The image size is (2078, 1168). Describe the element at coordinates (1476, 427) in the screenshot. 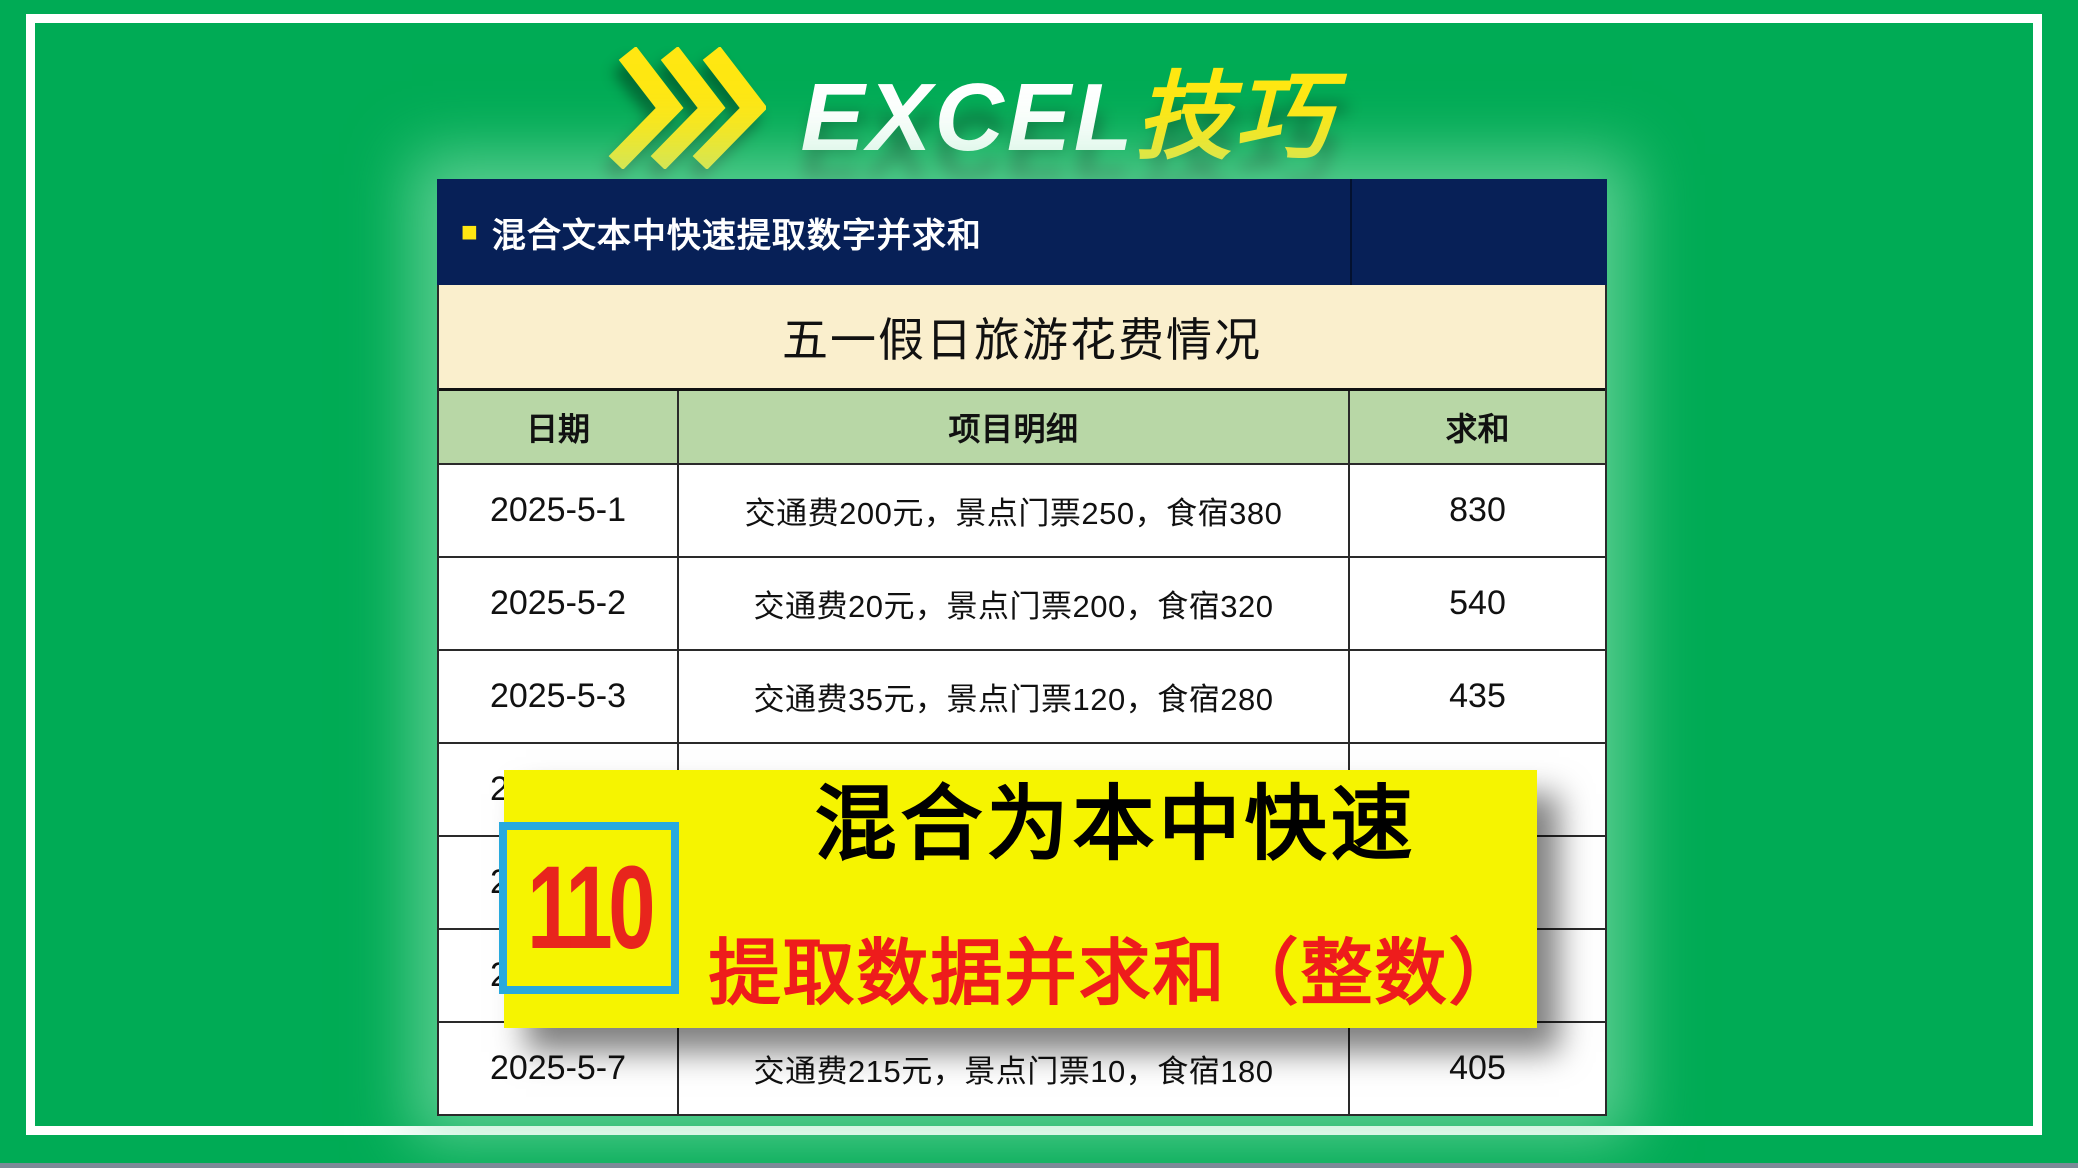

I see `column-header-sum: 求和` at that location.